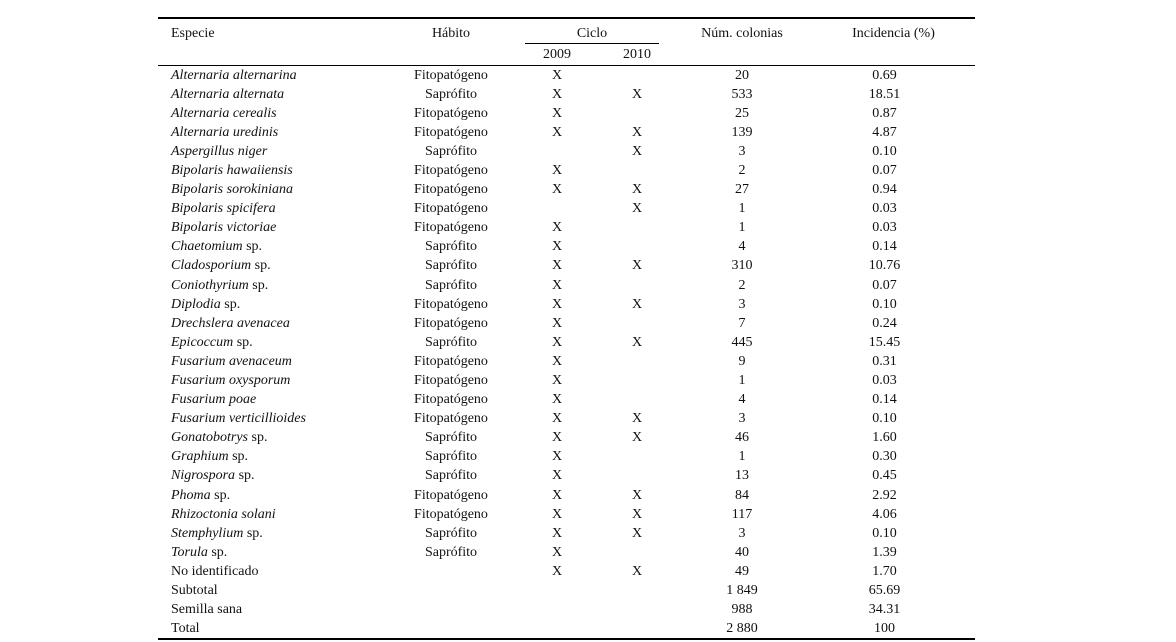  Describe the element at coordinates (274, 418) in the screenshot. I see `cell-especie: Fusarium verticillioides` at that location.